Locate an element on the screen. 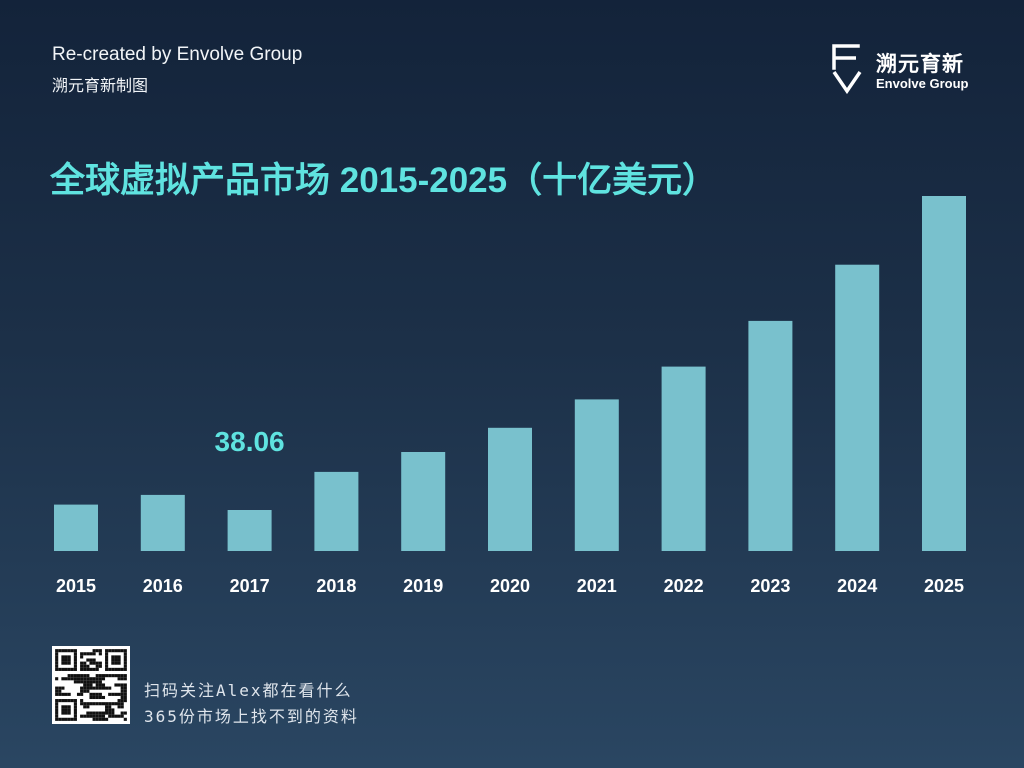 The image size is (1024, 768). bar-2020 is located at coordinates (510, 489).